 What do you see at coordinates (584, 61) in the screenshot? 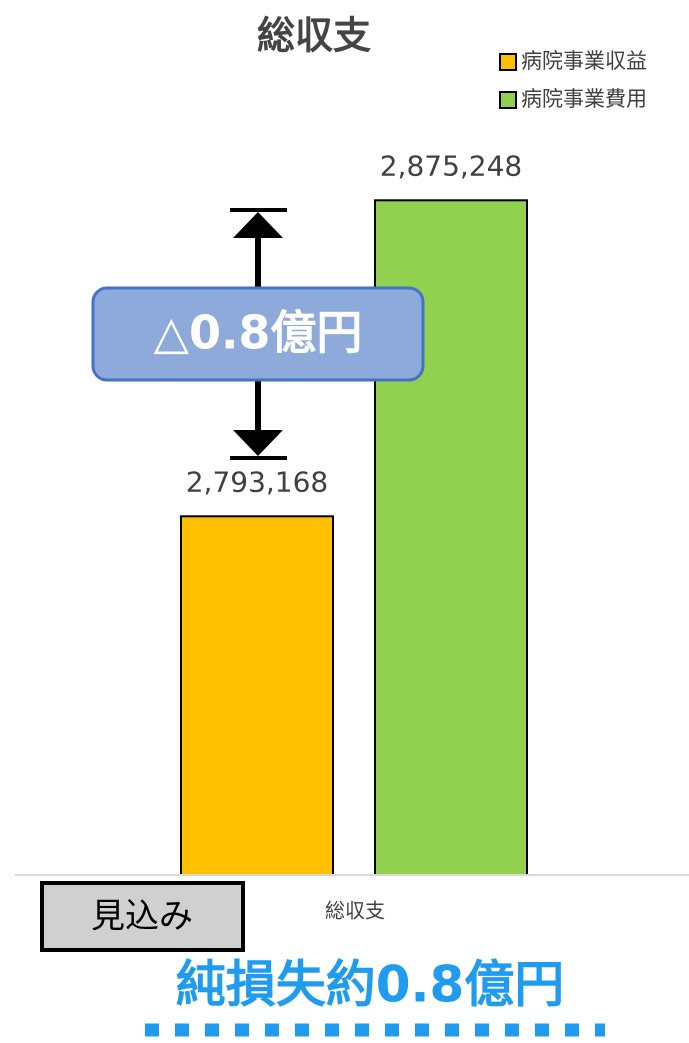
I see `legend-label: 病院事業収益` at bounding box center [584, 61].